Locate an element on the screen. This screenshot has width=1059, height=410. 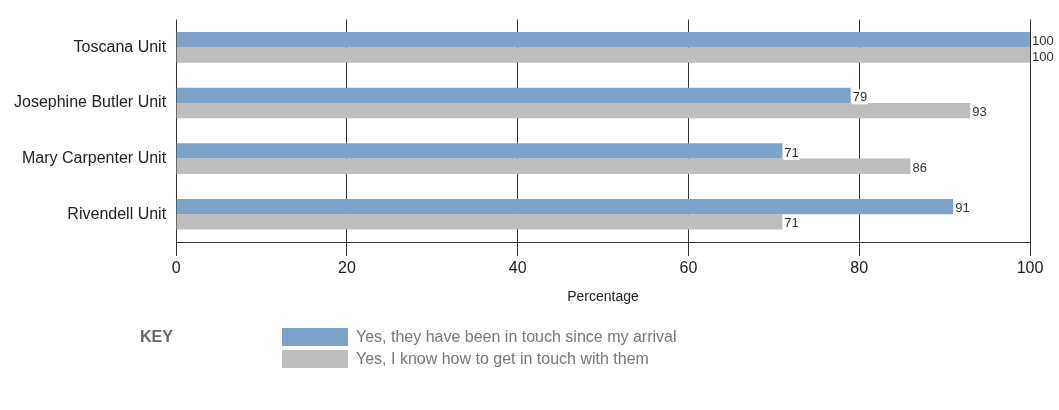
x-tick-label: 20 is located at coordinates (346, 268).